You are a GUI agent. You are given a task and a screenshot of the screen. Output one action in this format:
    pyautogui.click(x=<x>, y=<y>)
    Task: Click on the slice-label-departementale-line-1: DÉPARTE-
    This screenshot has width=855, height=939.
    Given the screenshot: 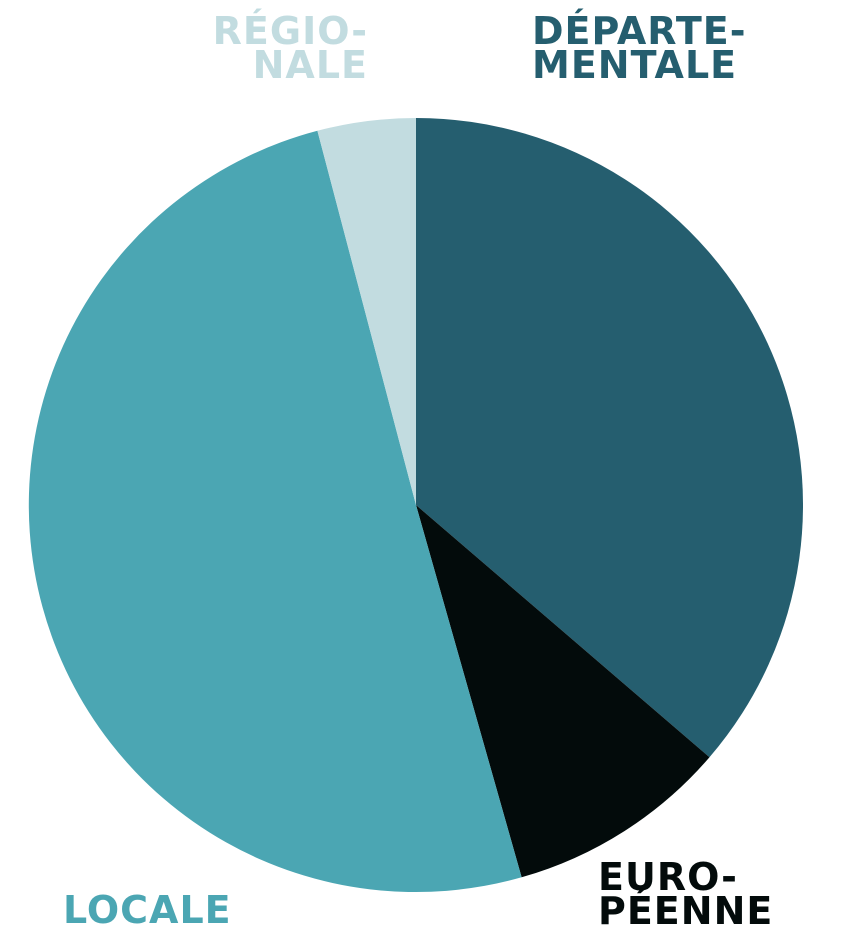 What is the action you would take?
    pyautogui.click(x=639, y=31)
    